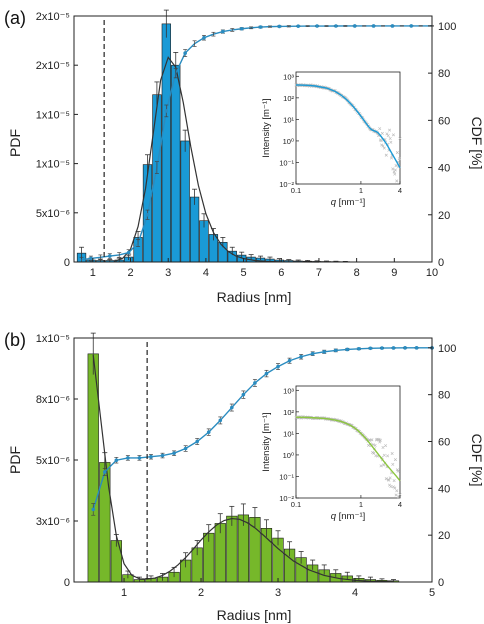 The height and width of the screenshot is (624, 484). Describe the element at coordinates (476, 460) in the screenshot. I see `panel-b-y2-axis-label: CDF [%]` at that location.